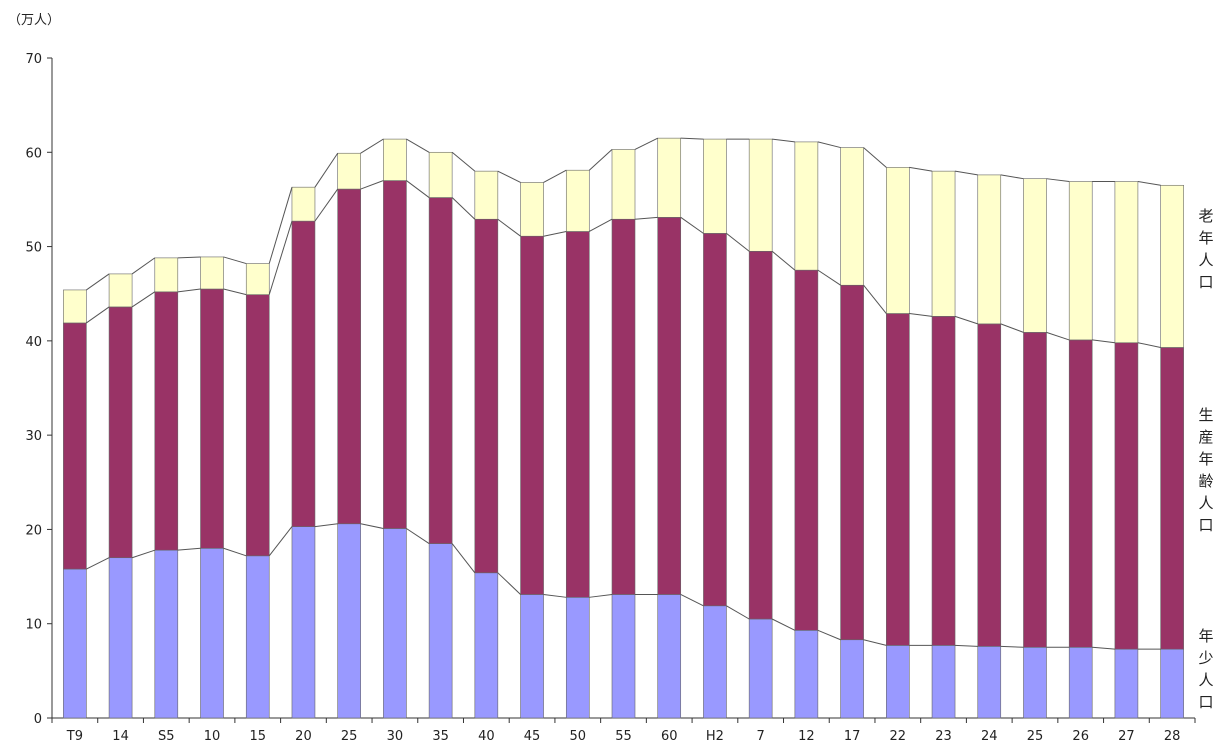  Describe the element at coordinates (395, 736) in the screenshot. I see `x-tick-label: 30` at that location.